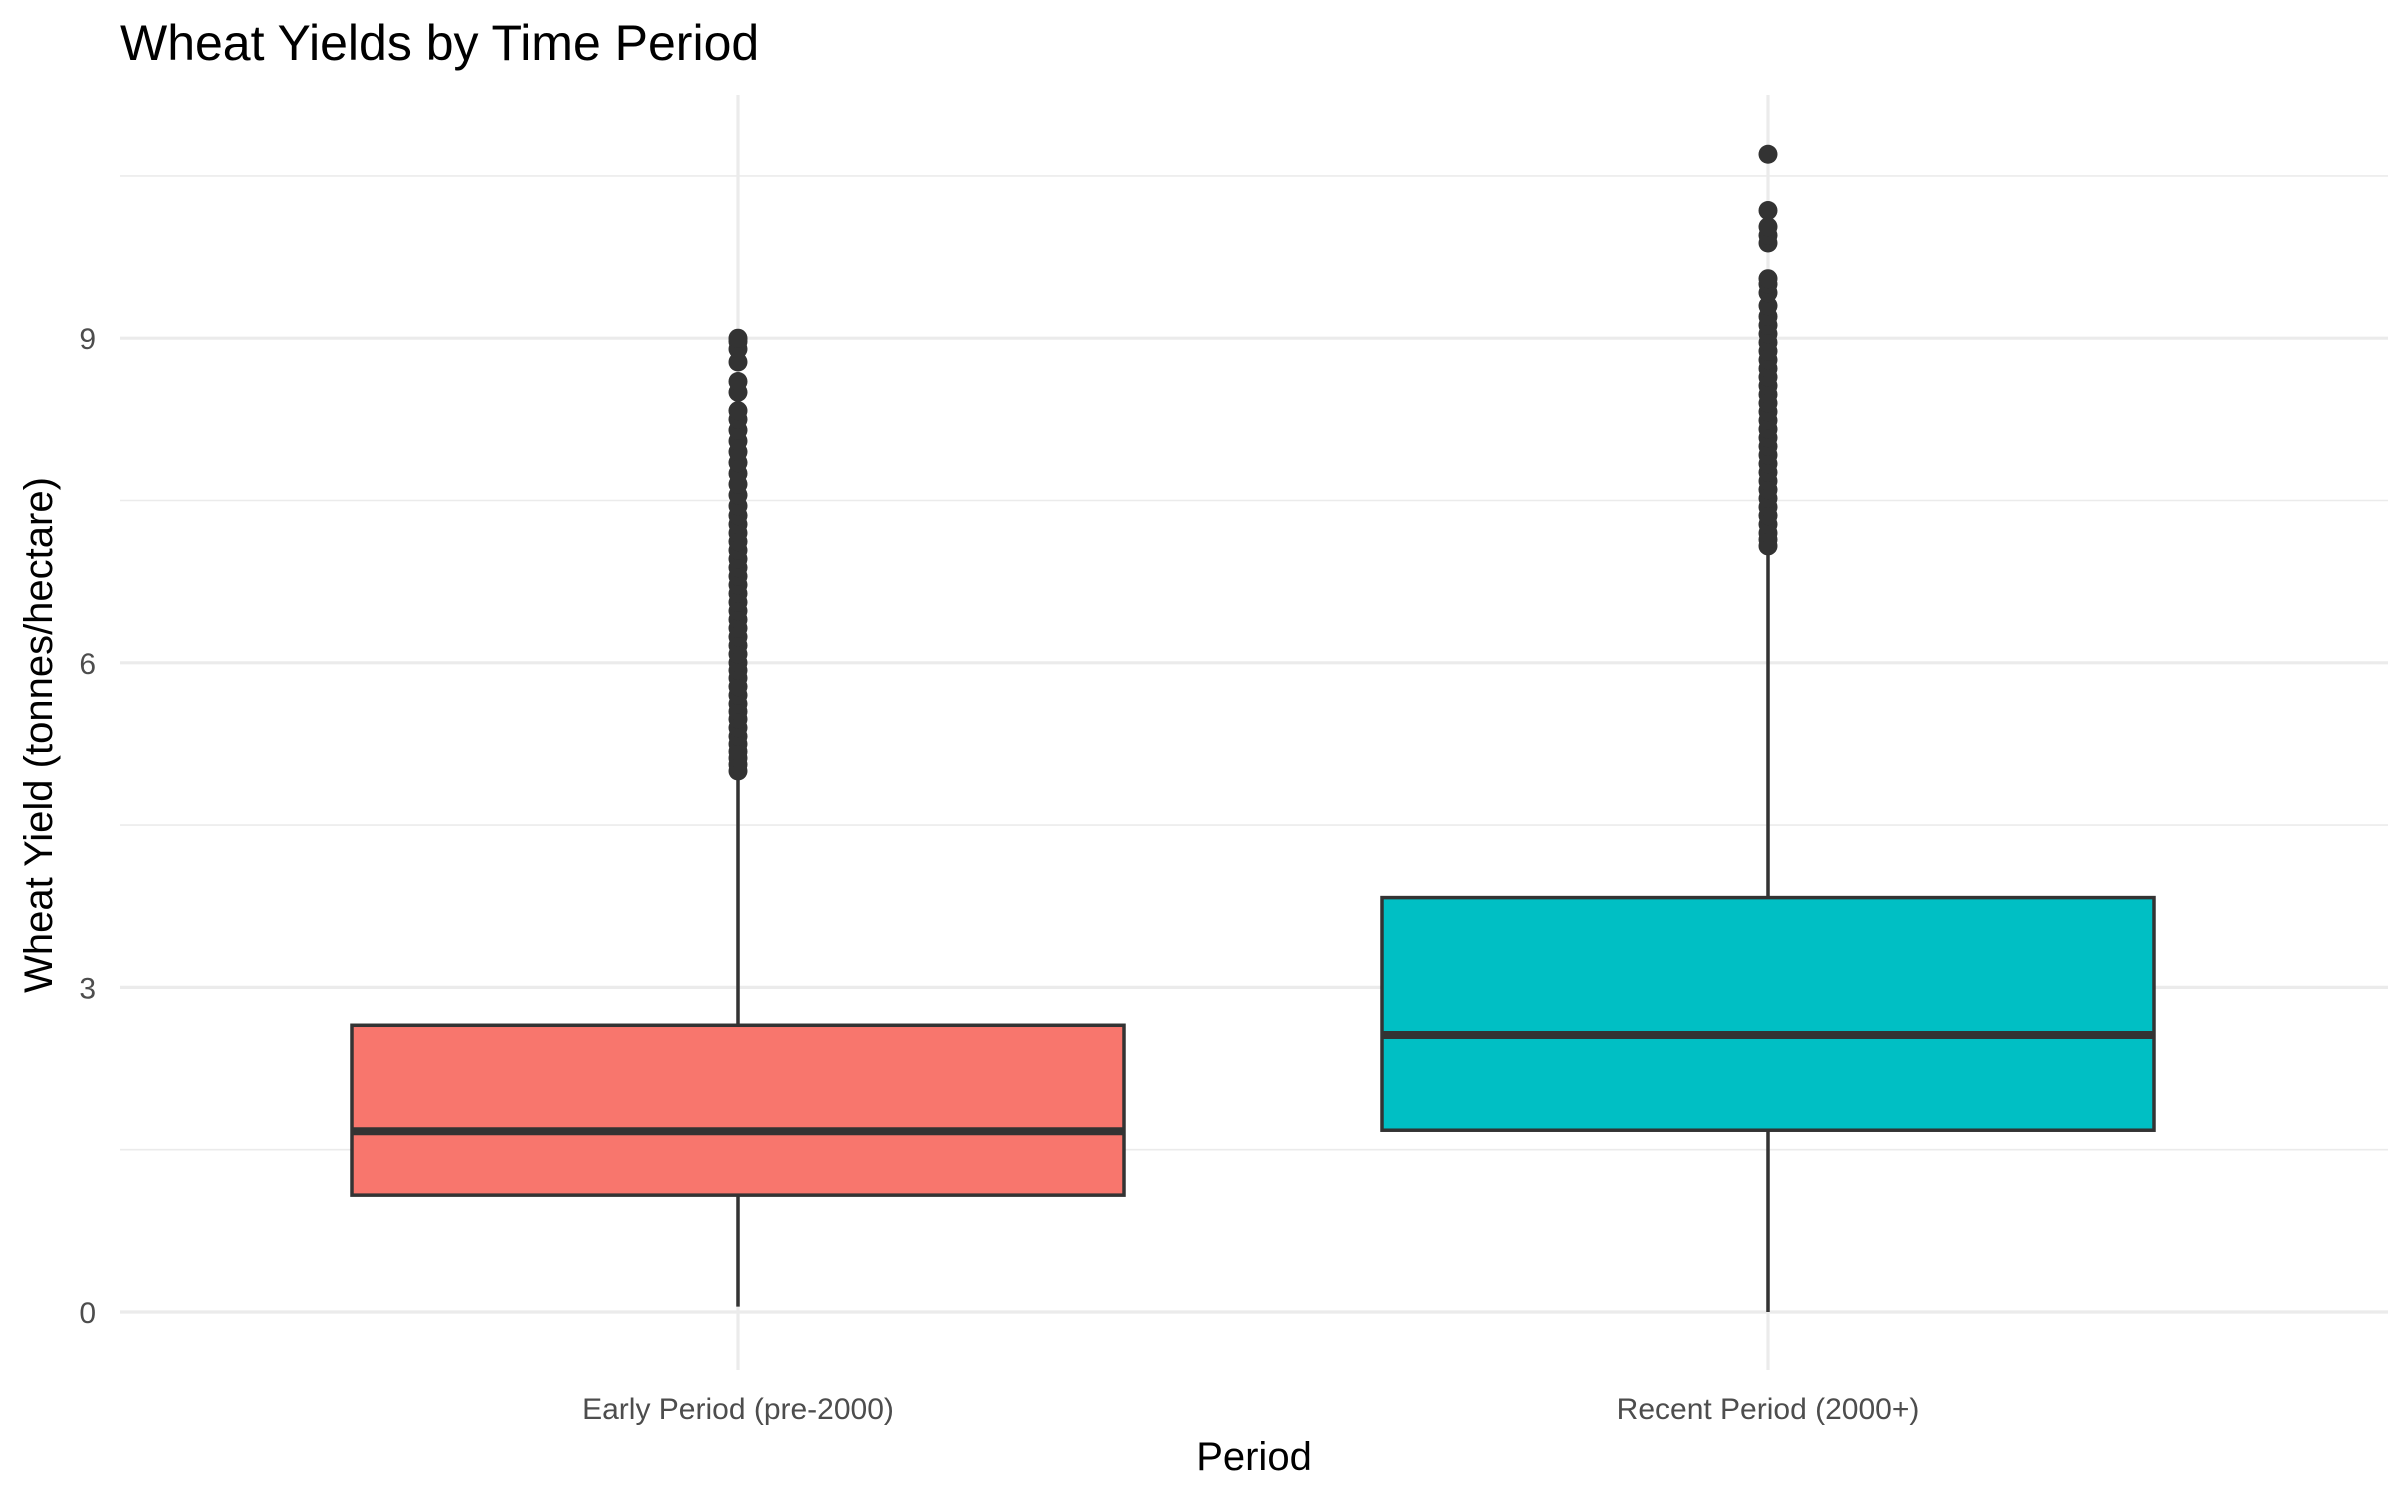 This screenshot has width=2400, height=1500. What do you see at coordinates (87, 1313) in the screenshot?
I see `y-tick-label: 0` at bounding box center [87, 1313].